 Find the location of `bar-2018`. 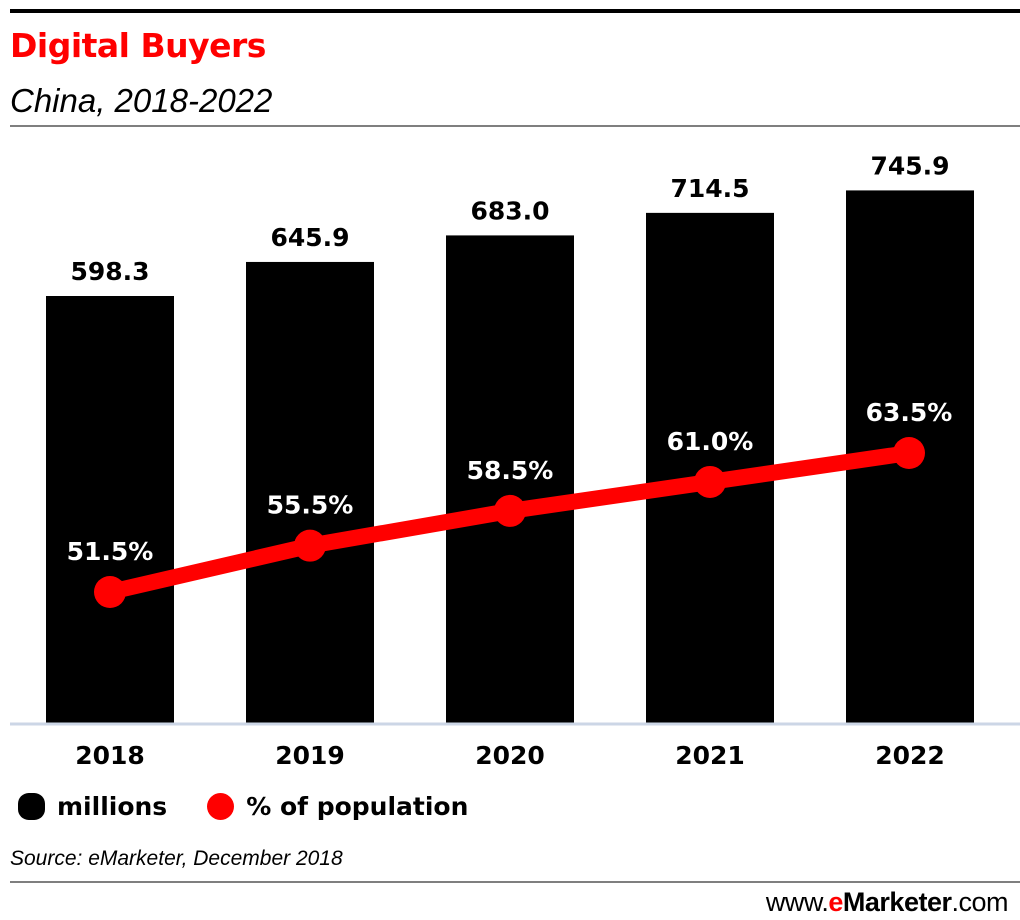

bar-2018 is located at coordinates (110, 510).